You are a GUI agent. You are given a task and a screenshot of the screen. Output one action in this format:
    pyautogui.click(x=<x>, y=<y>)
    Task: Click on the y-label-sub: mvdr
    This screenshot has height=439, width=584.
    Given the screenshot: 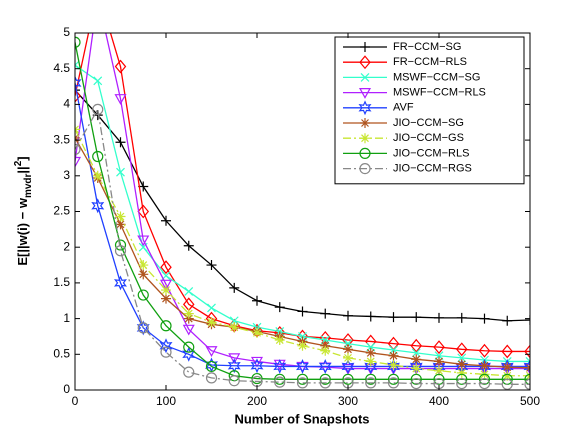 What is the action you would take?
    pyautogui.click(x=28, y=185)
    